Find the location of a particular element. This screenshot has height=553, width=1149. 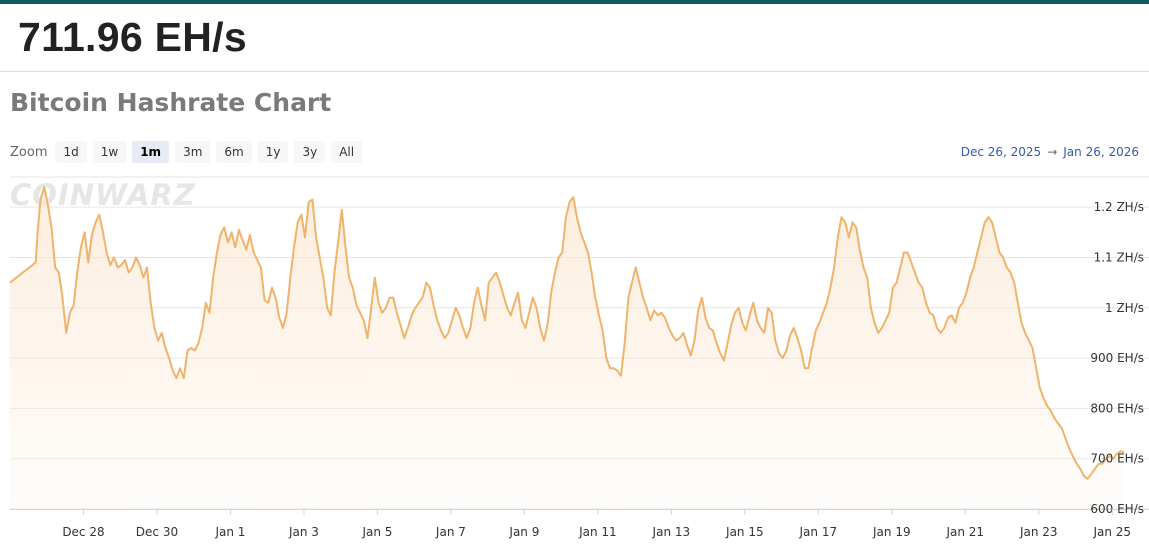

zoom-button-all: All is located at coordinates (347, 152).